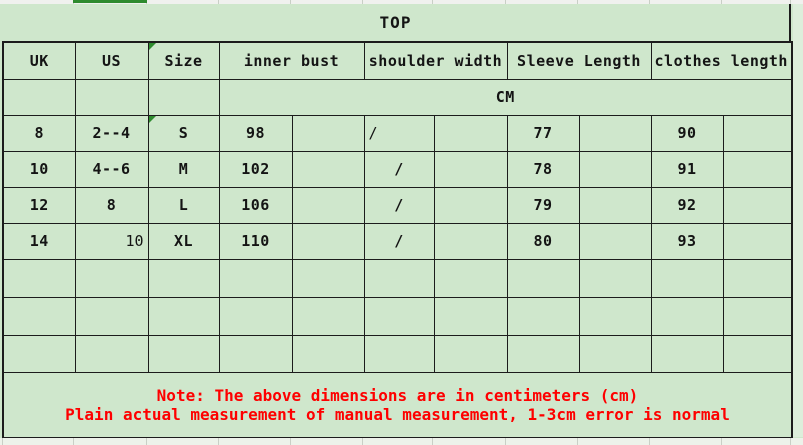 The image size is (803, 445). Describe the element at coordinates (111, 60) in the screenshot. I see `col-header-us: US` at that location.